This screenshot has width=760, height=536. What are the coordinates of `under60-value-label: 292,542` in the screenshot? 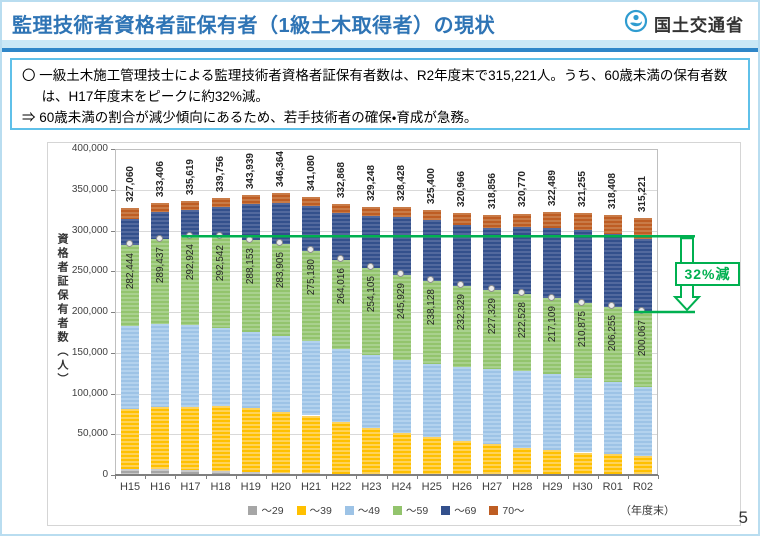 It's located at (221, 262).